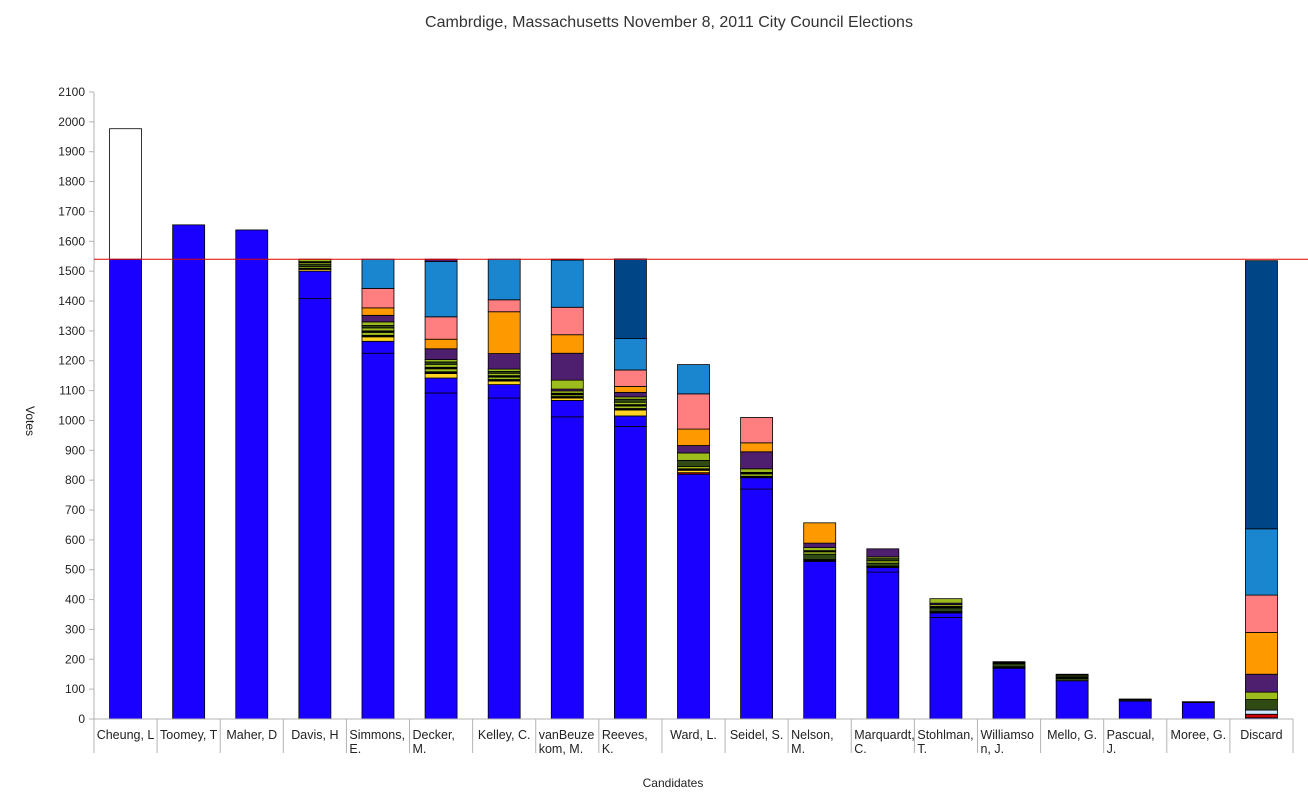  Describe the element at coordinates (757, 735) in the screenshot. I see `x-tick-label: Seidel, S.` at that location.